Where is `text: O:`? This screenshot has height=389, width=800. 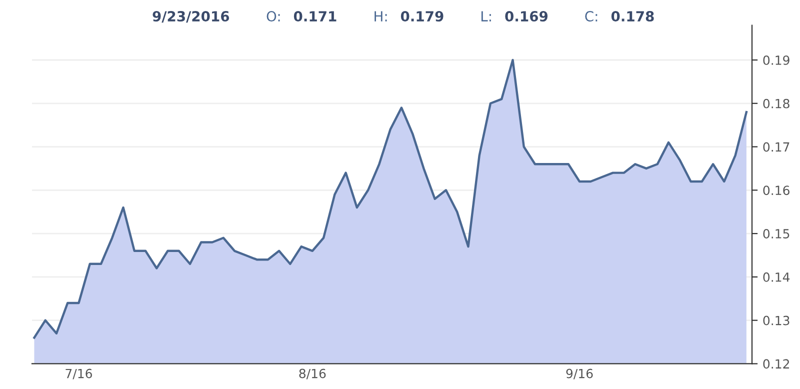 text: O: is located at coordinates (273, 16).